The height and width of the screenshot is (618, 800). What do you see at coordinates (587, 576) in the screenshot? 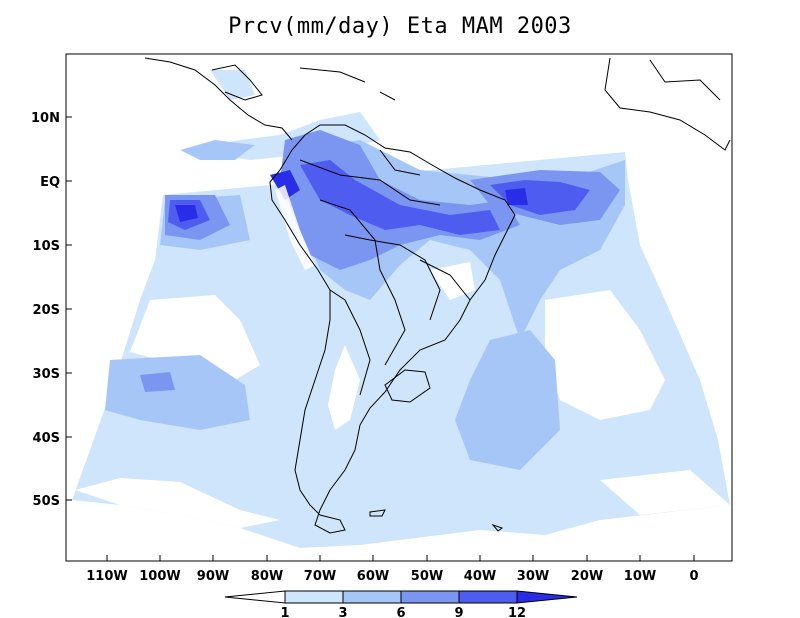
I see `lon-label-20w: 20W` at bounding box center [587, 576].